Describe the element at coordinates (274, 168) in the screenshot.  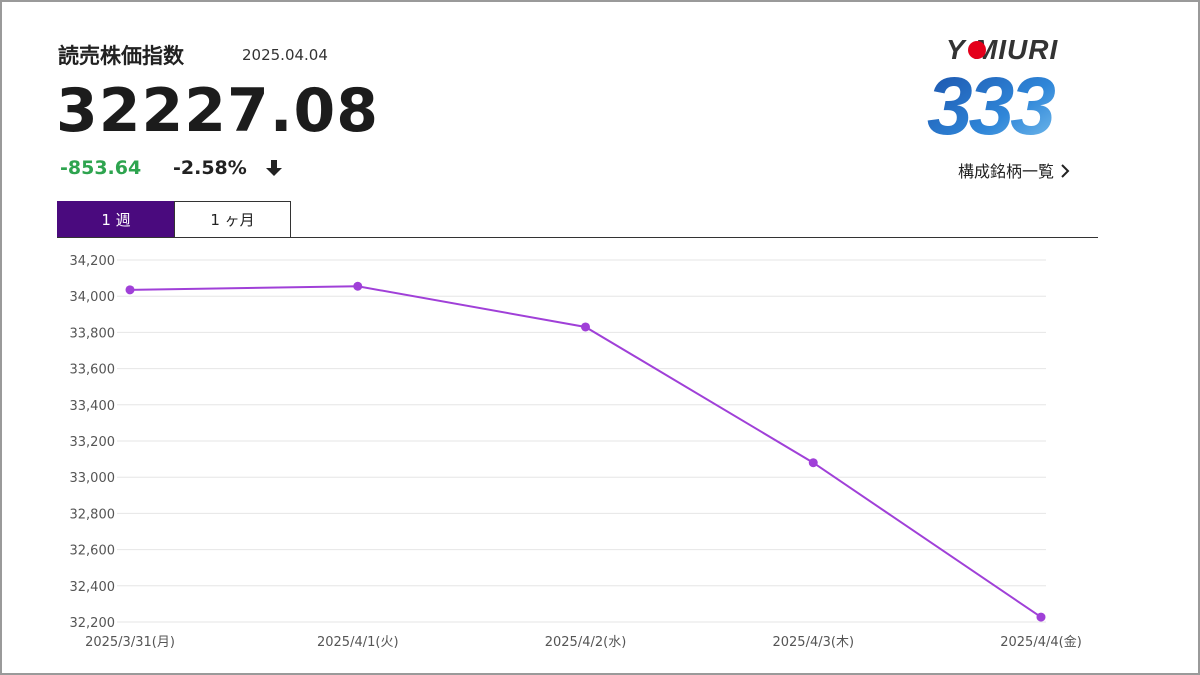
I see `arrow-down-icon` at that location.